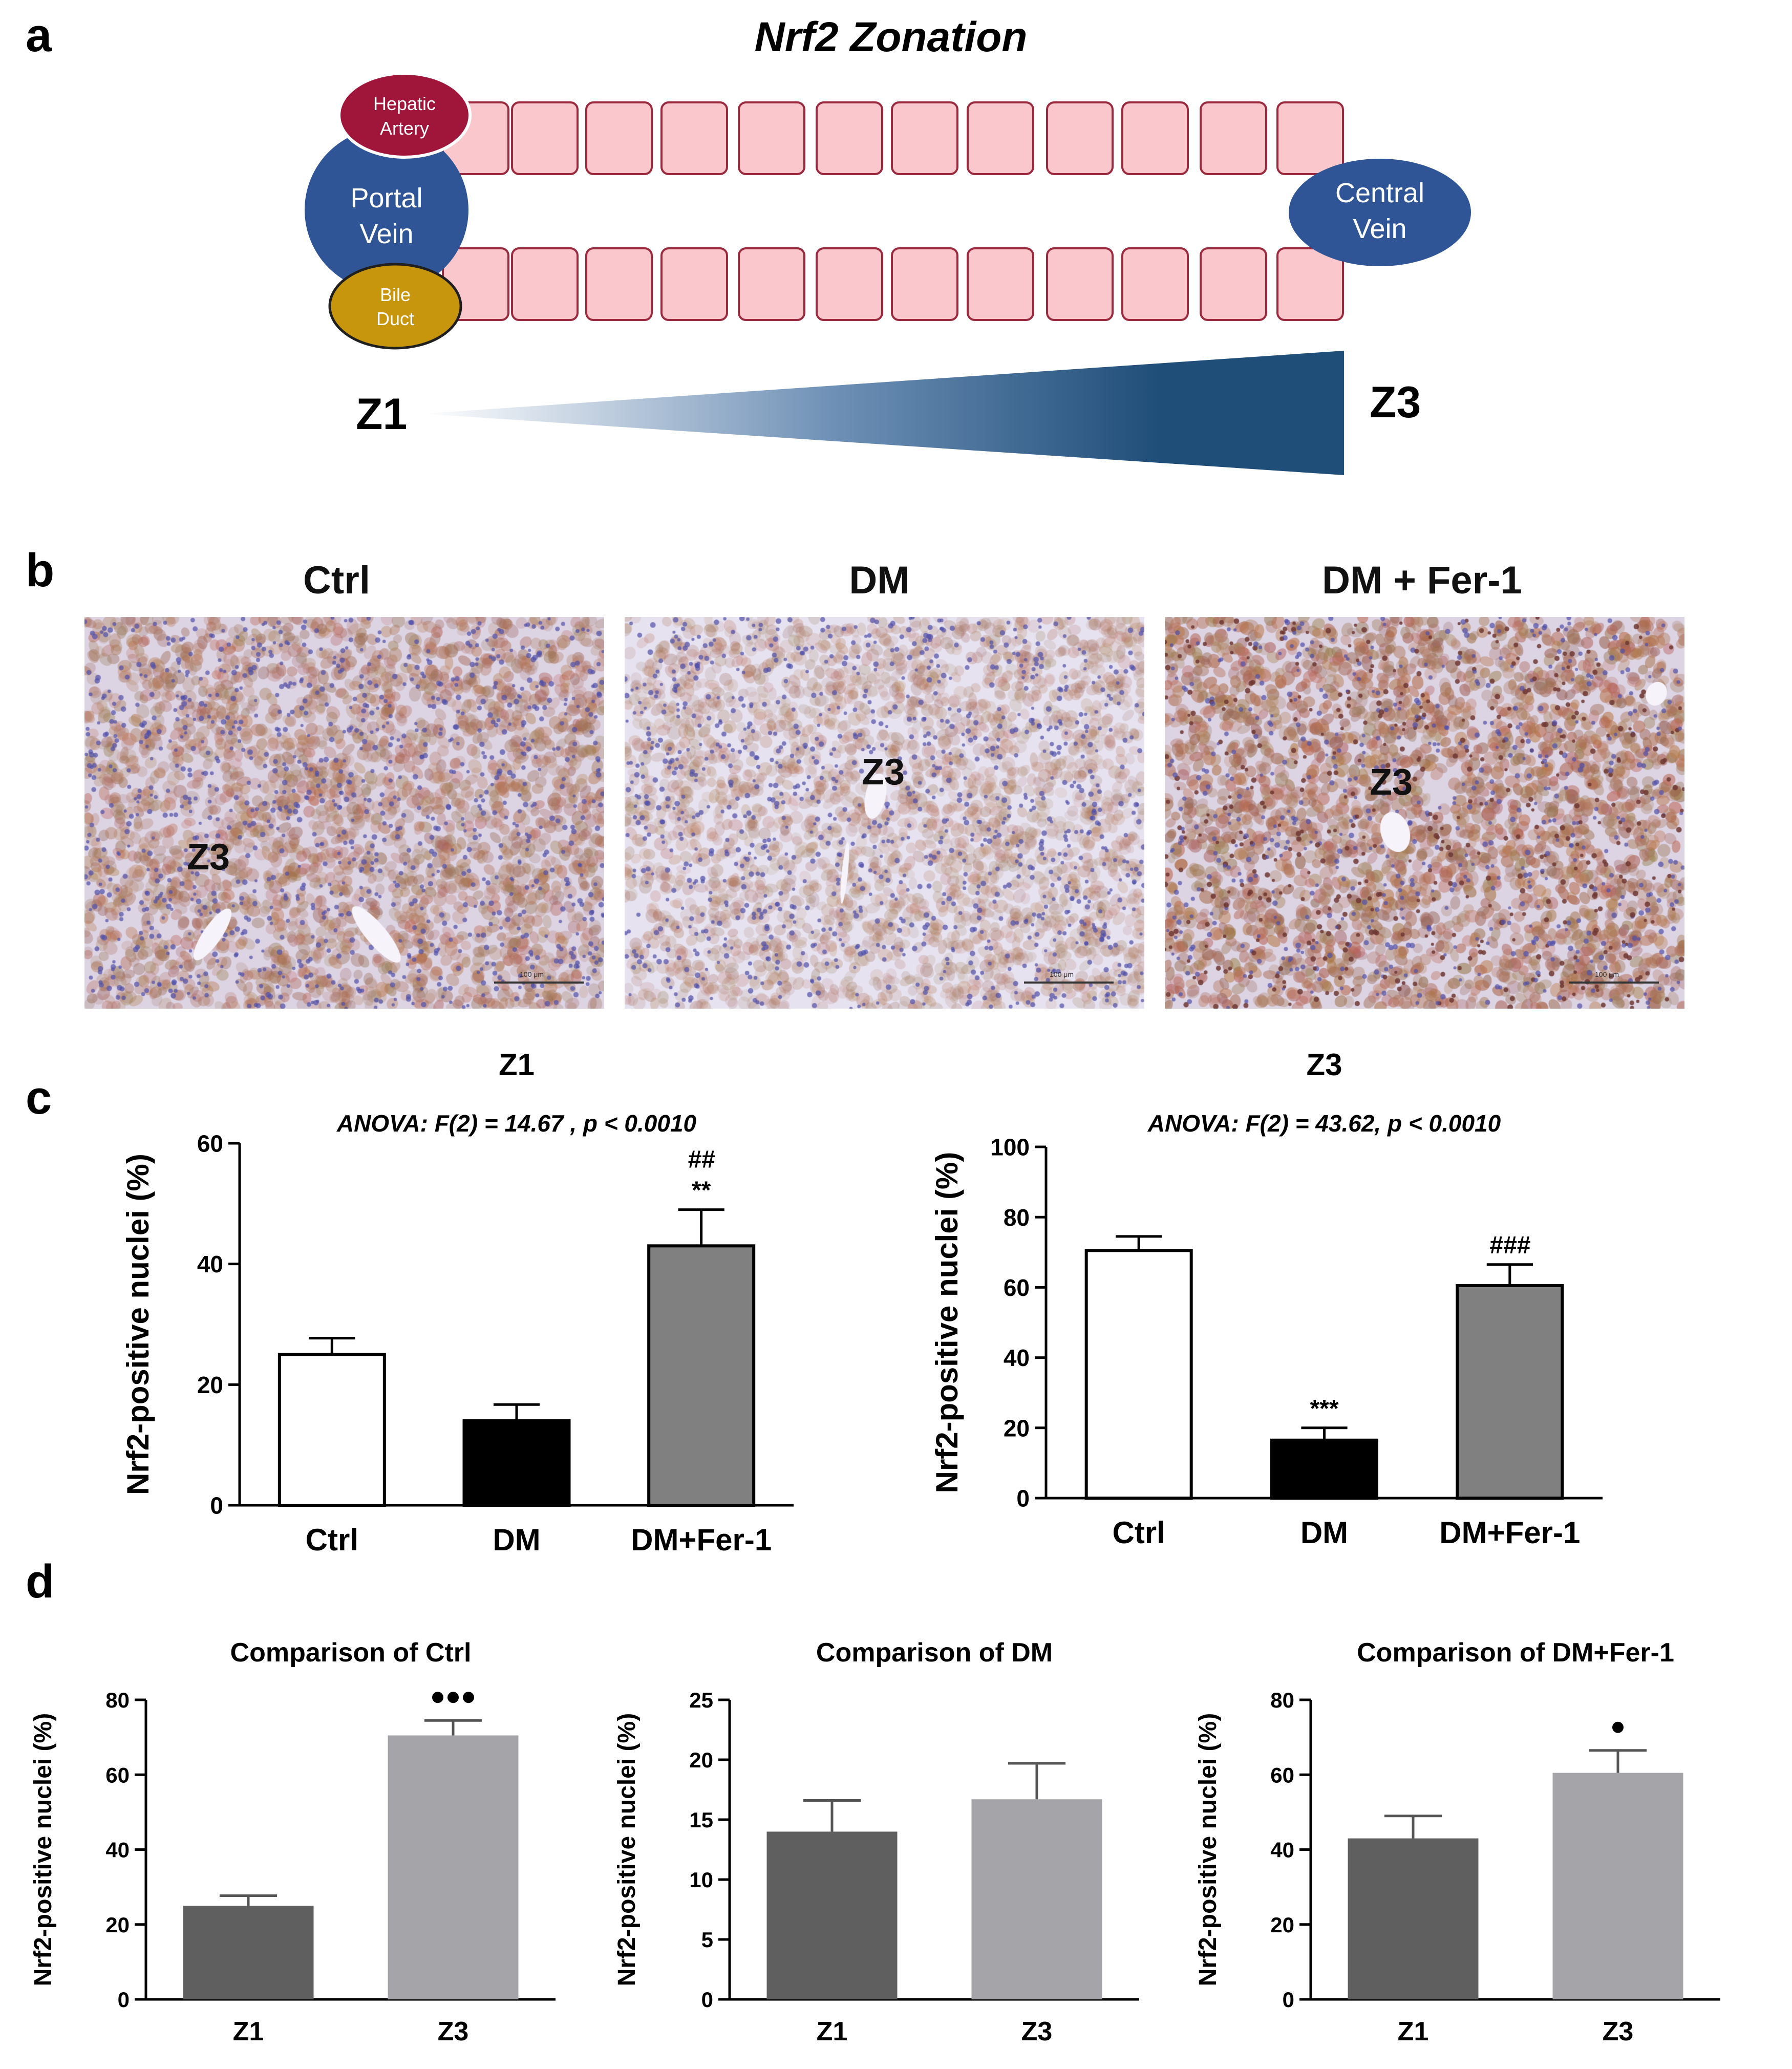 This screenshot has width=1792, height=2069. Describe the element at coordinates (1324, 1408) in the screenshot. I see `significance-marker: ***` at that location.